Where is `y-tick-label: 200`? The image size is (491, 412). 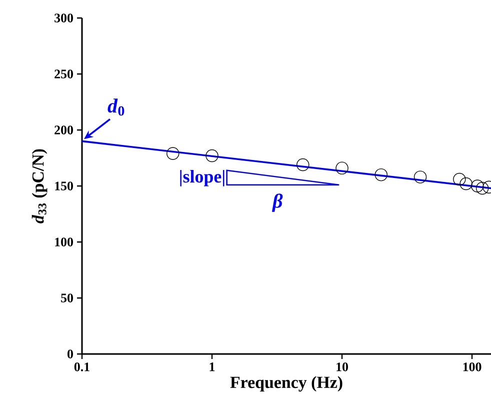 y-tick-label: 200 is located at coordinates (63, 130).